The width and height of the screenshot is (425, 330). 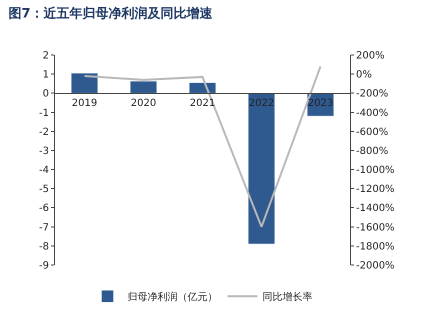 What do you see at coordinates (85, 104) in the screenshot?
I see `x-tick-label: 2019` at bounding box center [85, 104].